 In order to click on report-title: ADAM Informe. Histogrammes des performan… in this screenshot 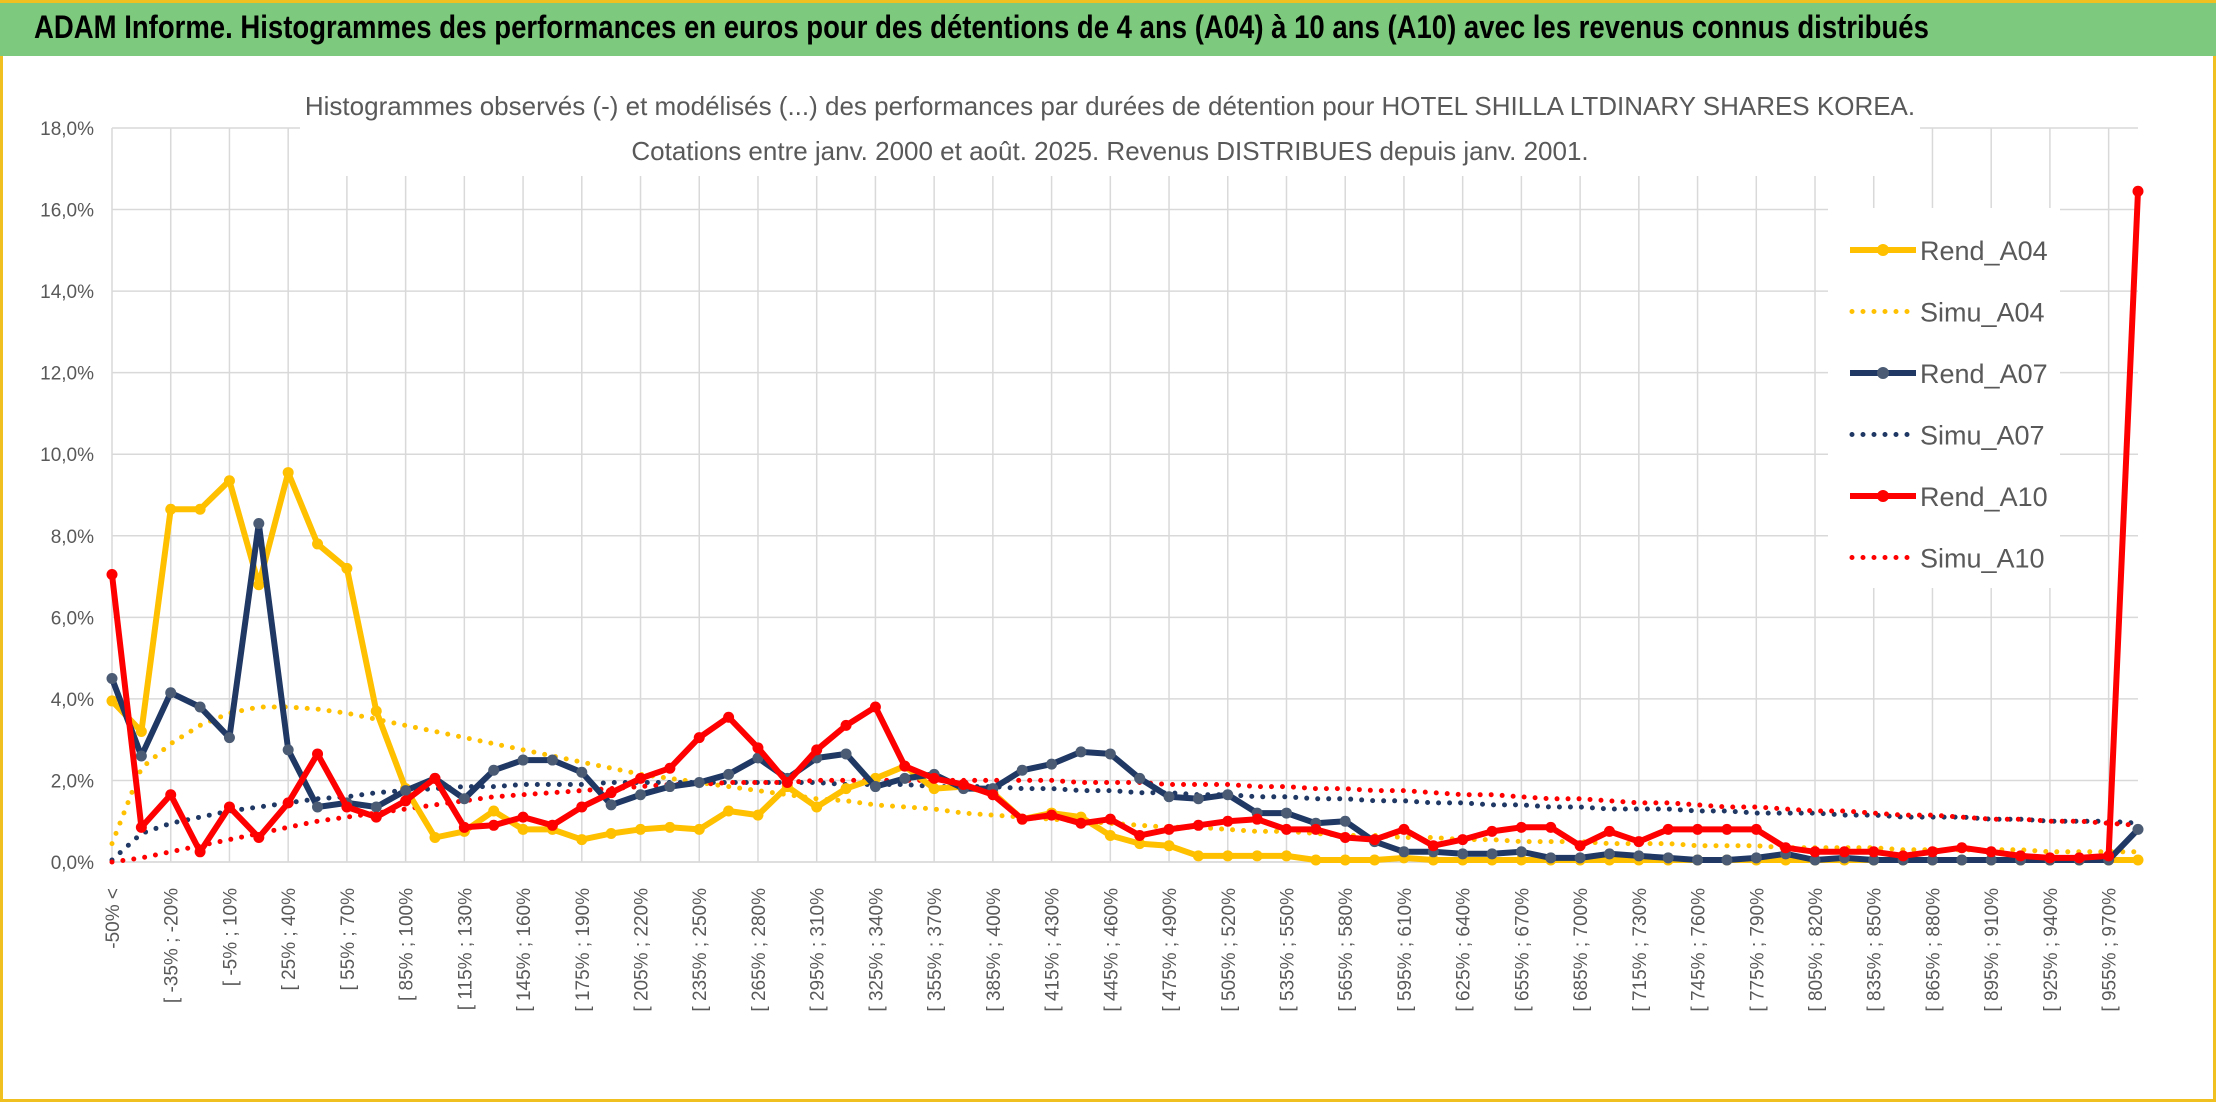, I will do `click(981, 27)`.